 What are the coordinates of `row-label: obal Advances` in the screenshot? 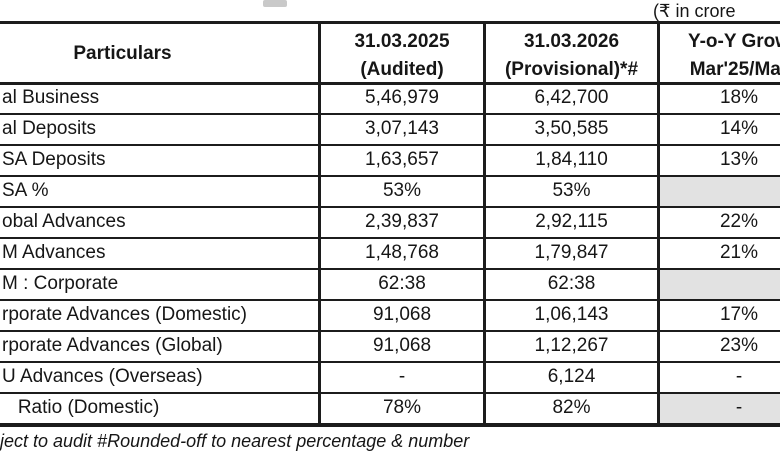 It's located at (64, 221).